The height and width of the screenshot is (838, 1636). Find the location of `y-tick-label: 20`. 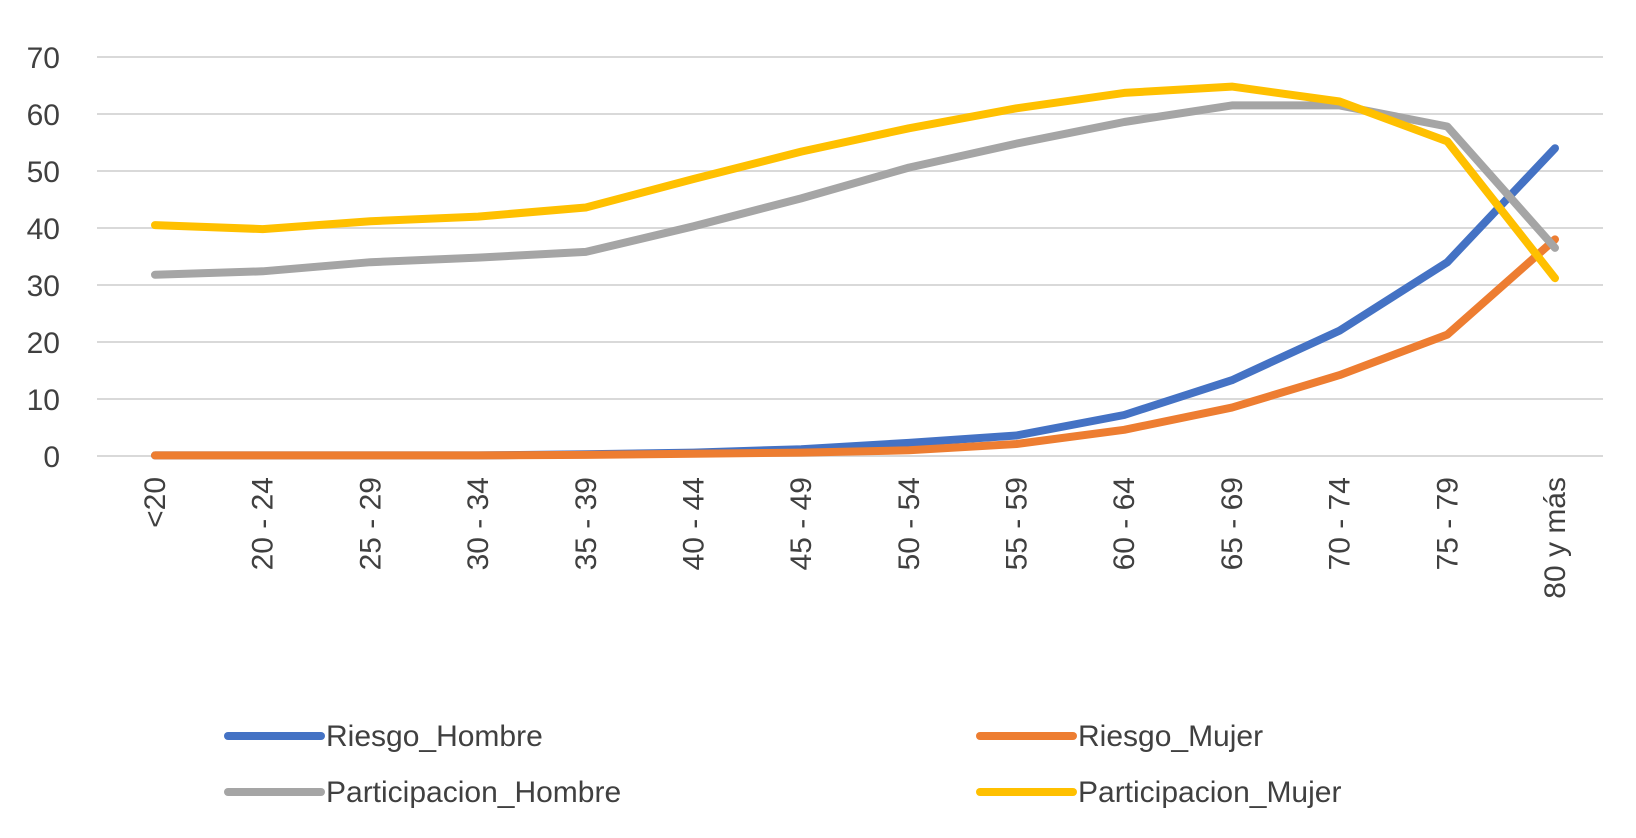

y-tick-label: 20 is located at coordinates (43, 343).